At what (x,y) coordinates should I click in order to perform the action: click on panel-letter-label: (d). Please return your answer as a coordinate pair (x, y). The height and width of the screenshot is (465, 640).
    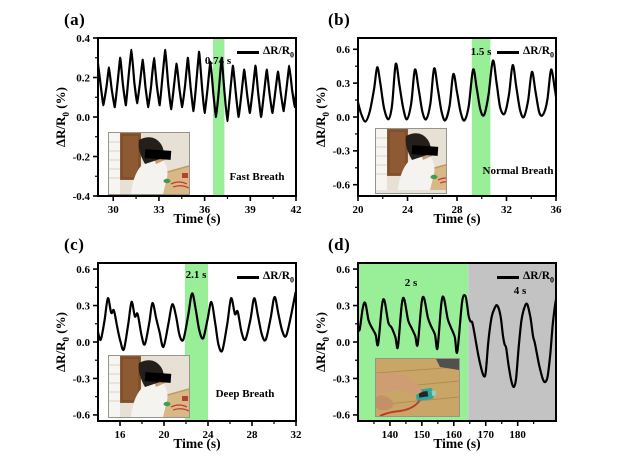
    Looking at the image, I should click on (339, 244).